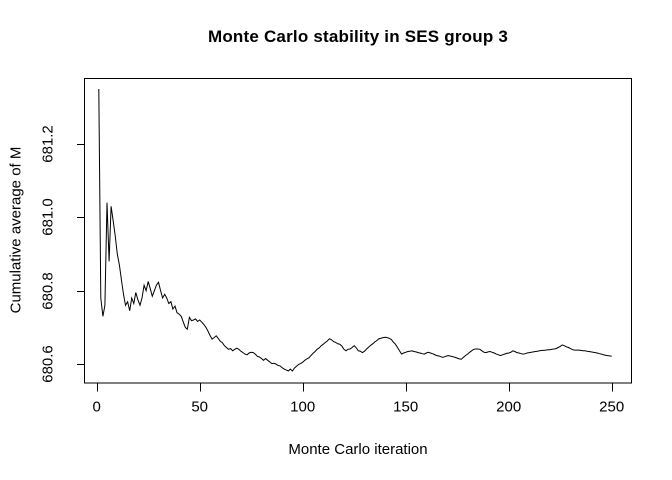 The width and height of the screenshot is (672, 480). Describe the element at coordinates (612, 407) in the screenshot. I see `x-tick-label: 250` at that location.